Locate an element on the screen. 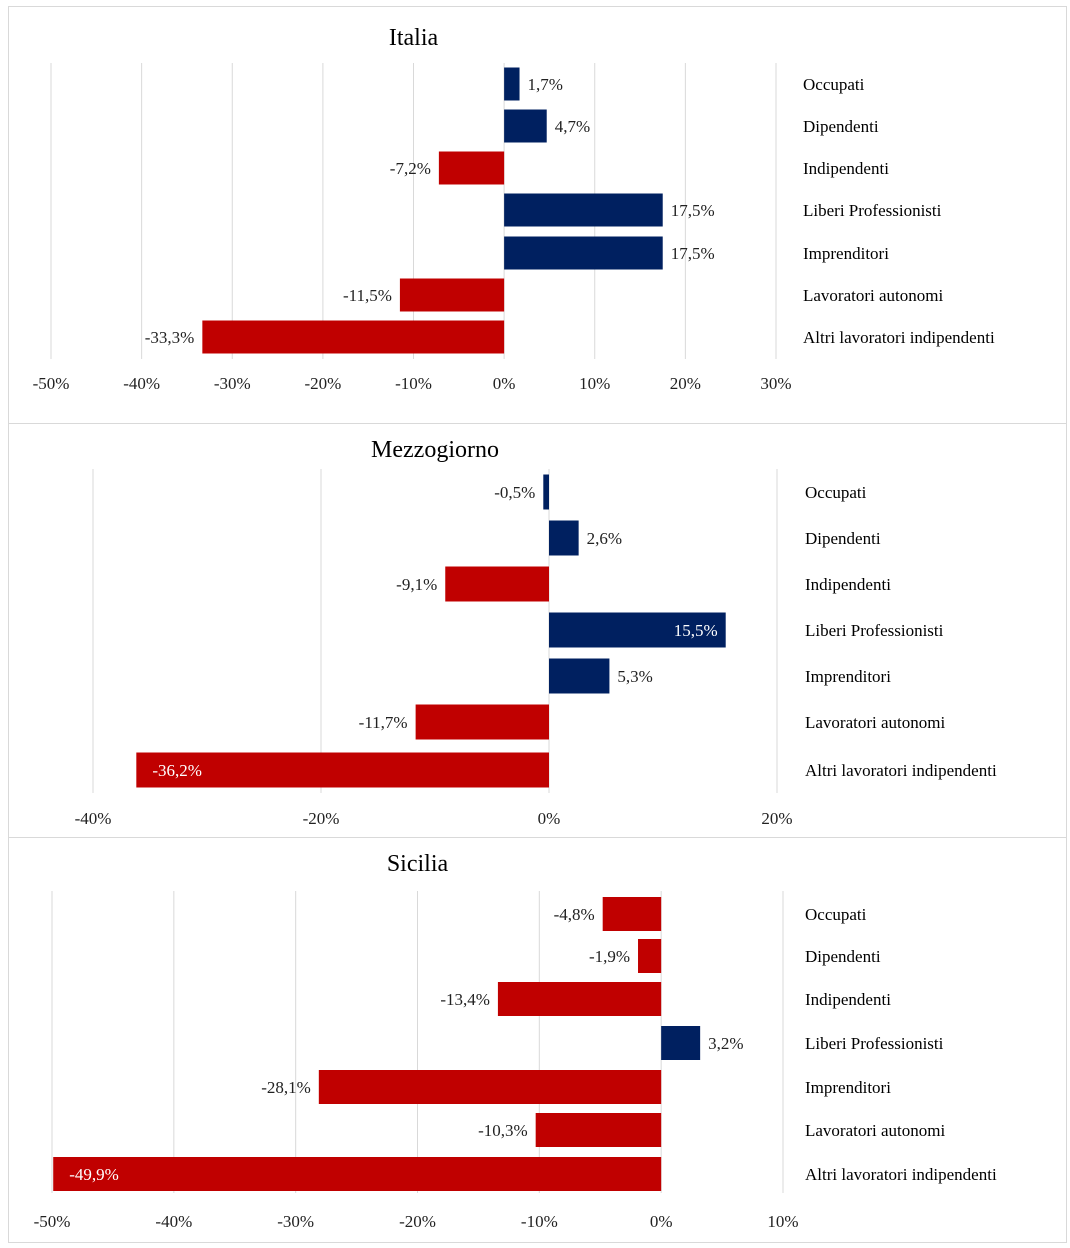 The image size is (1070, 1248). data-label: -13,4% is located at coordinates (465, 999).